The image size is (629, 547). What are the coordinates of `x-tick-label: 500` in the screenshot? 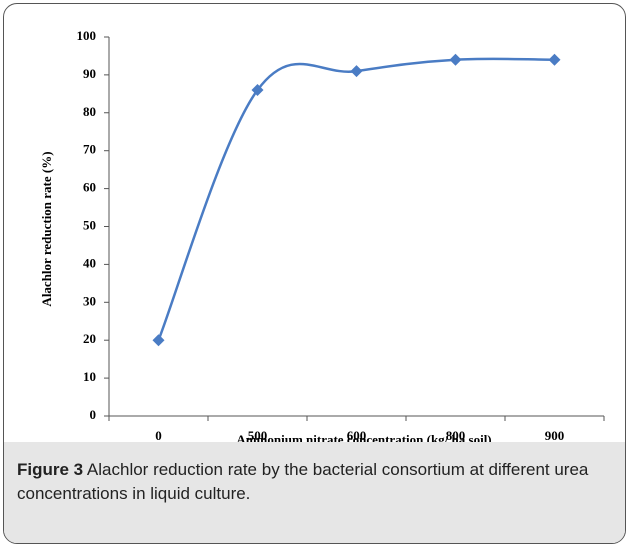 It's located at (258, 435).